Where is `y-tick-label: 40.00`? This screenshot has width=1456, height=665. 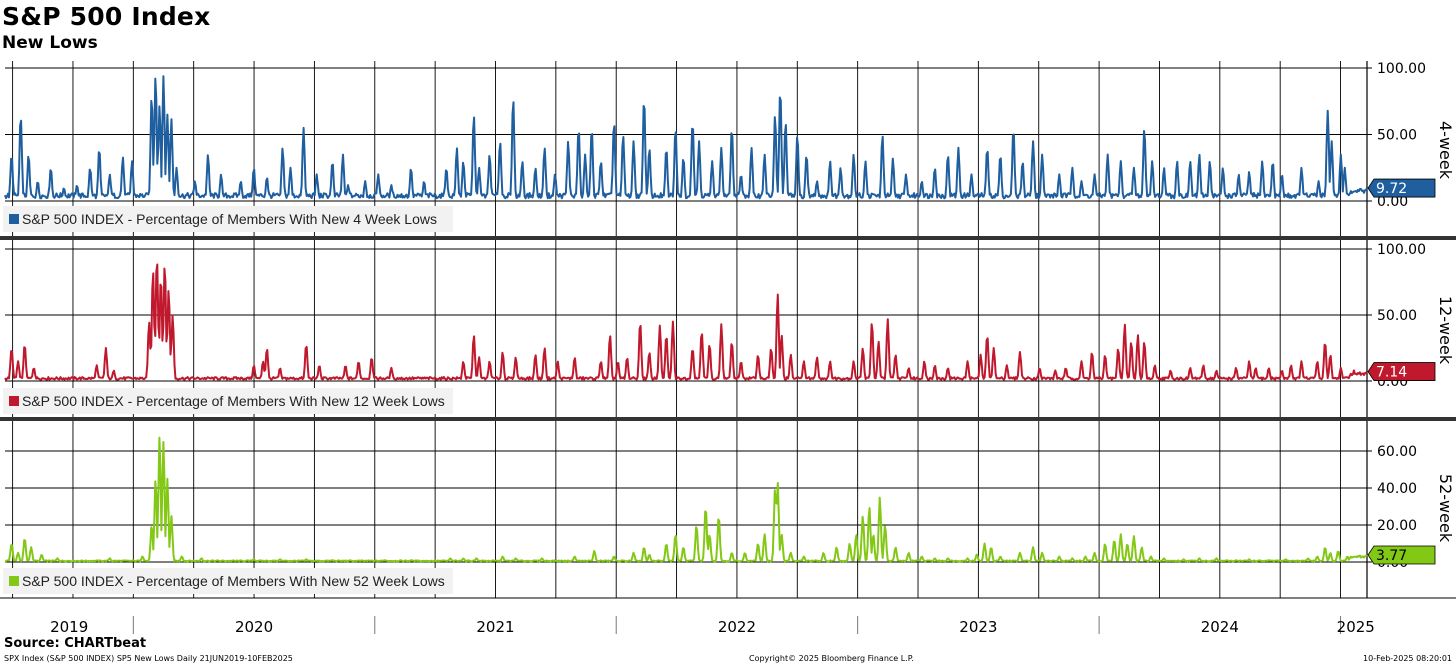
y-tick-label: 40.00 is located at coordinates (1397, 489).